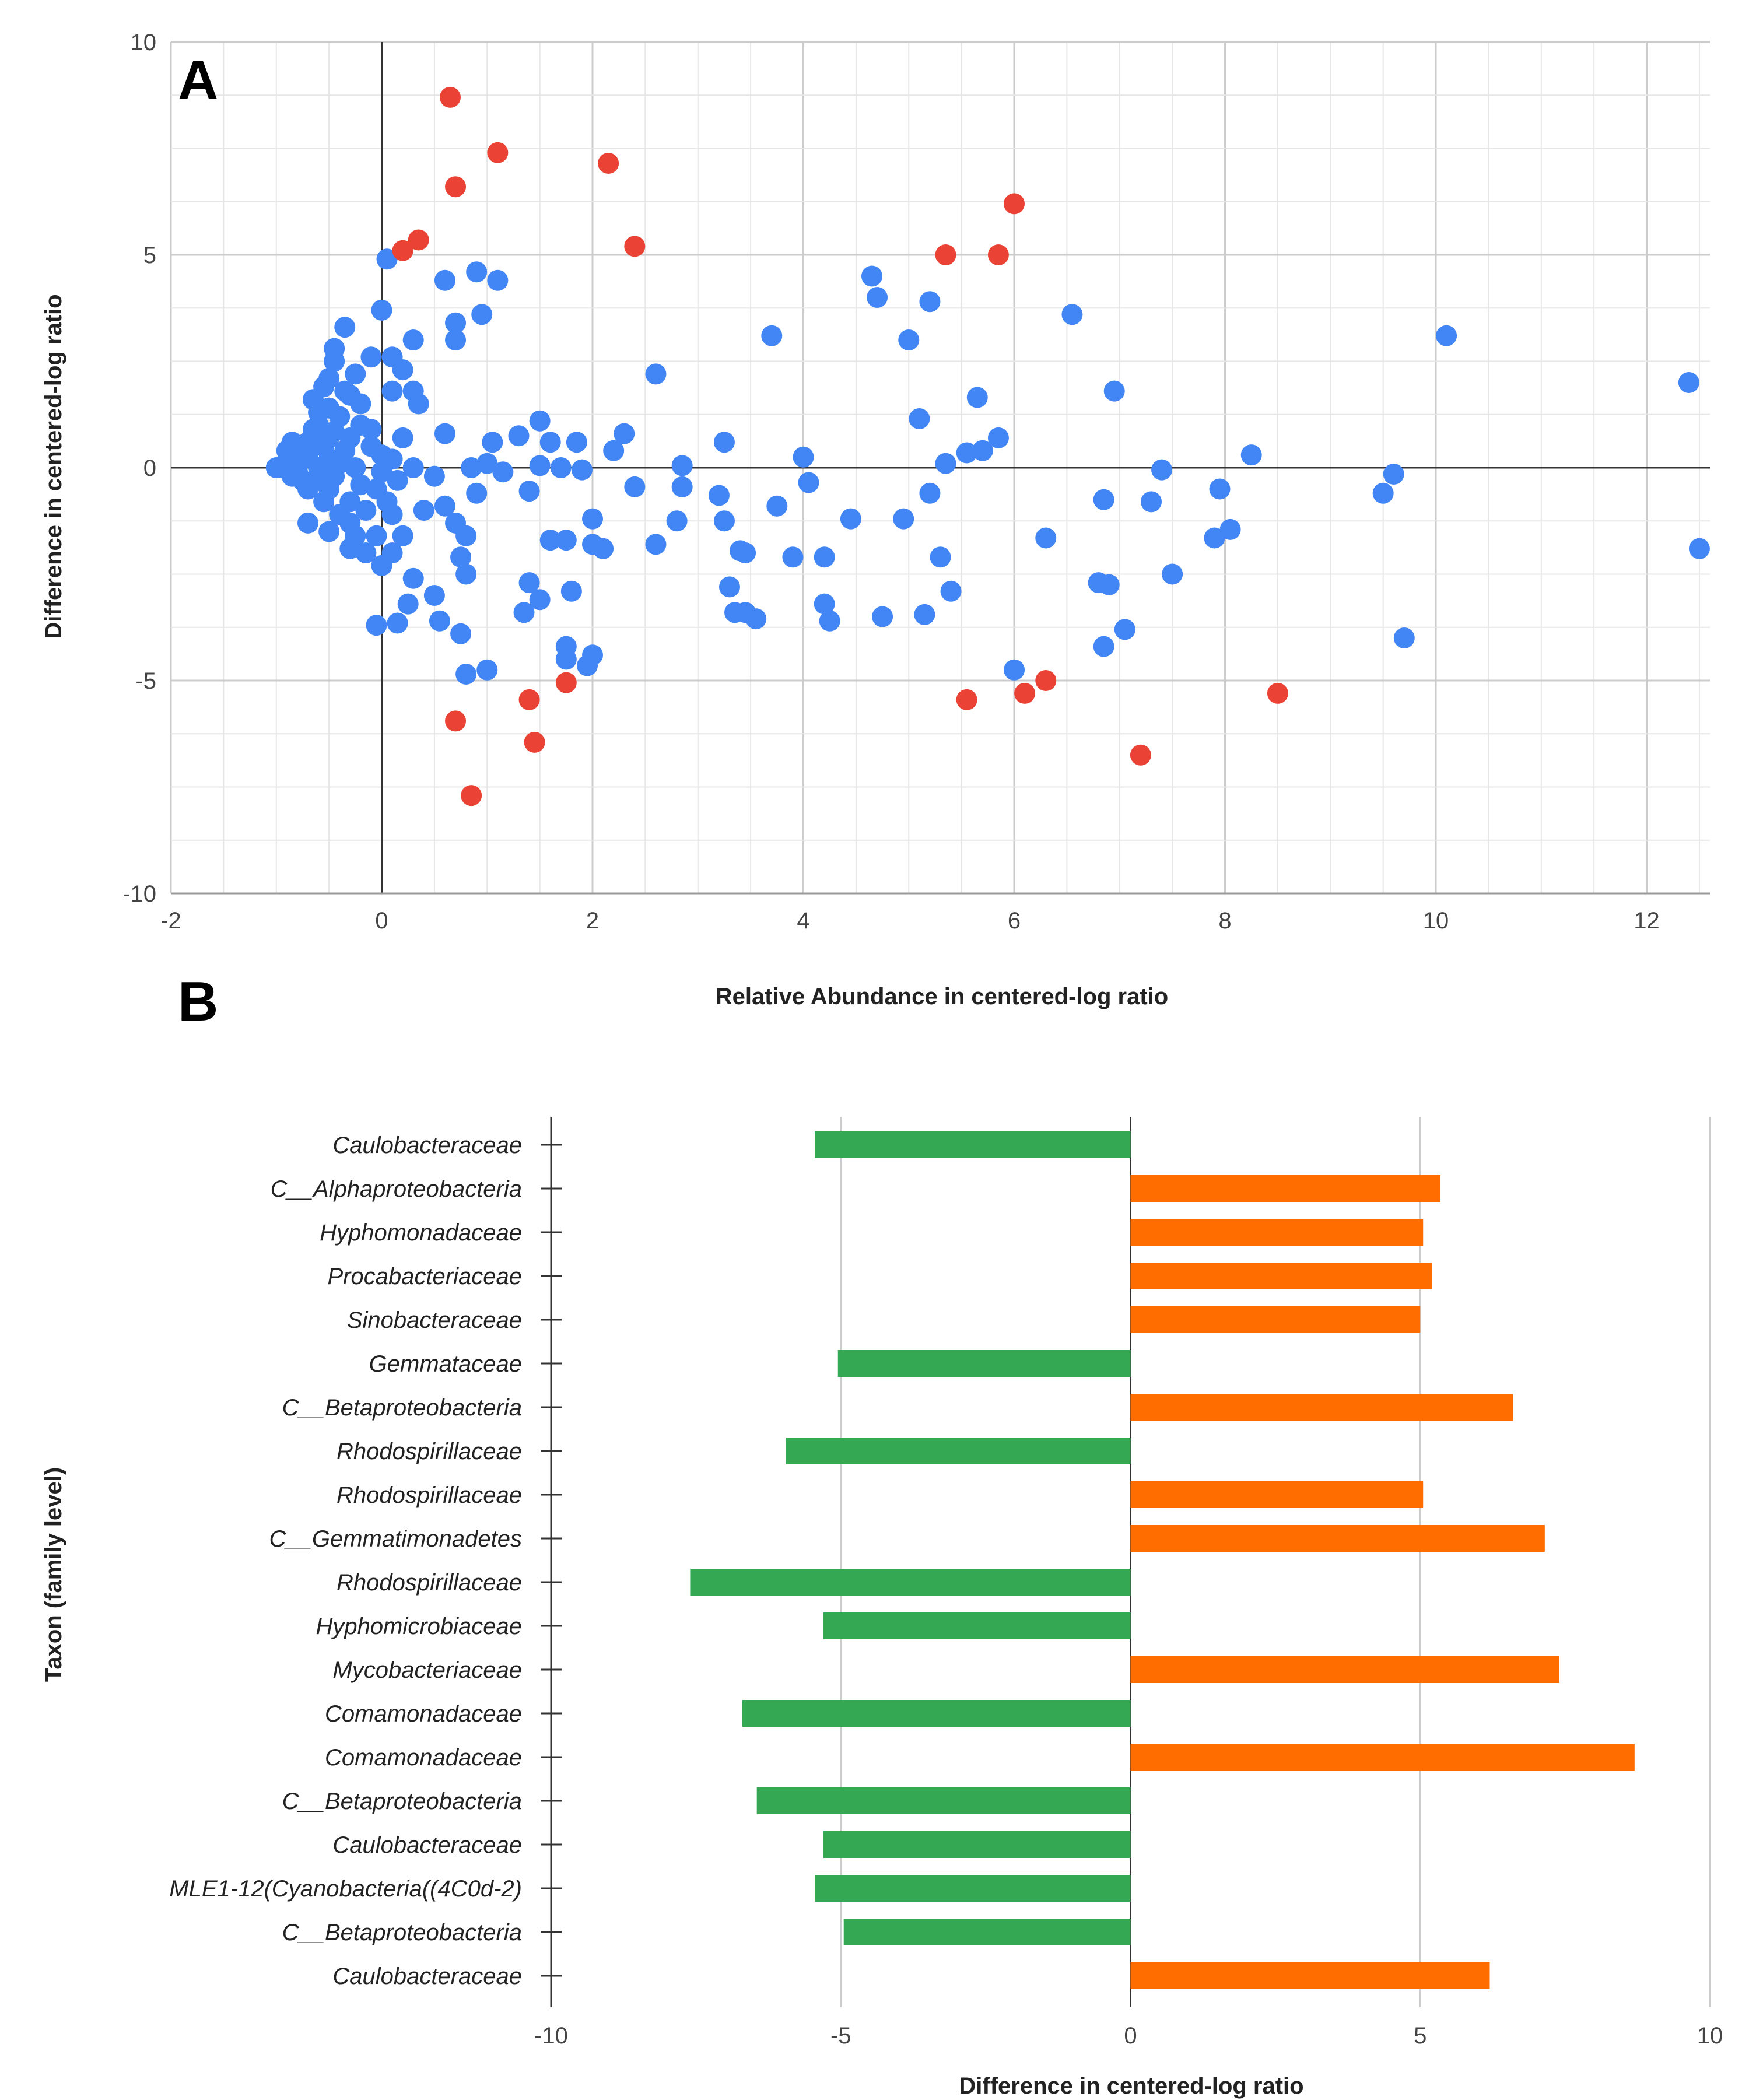 This screenshot has height=2100, width=1756. I want to click on bar-tick-labels: -10 -5 0 5 10, so click(1128, 2036).